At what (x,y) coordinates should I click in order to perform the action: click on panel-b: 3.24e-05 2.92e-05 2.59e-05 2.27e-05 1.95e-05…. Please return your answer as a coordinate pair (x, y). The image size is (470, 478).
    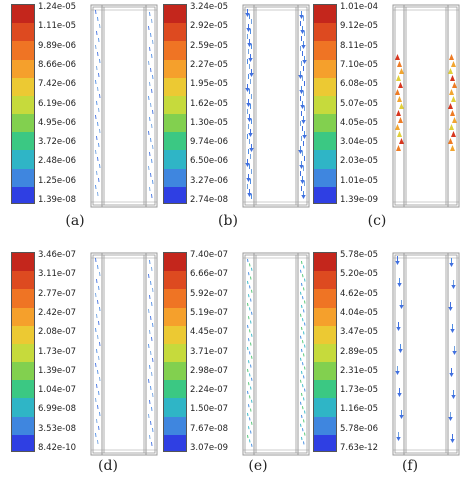
    Looking at the image, I should click on (235, 107).